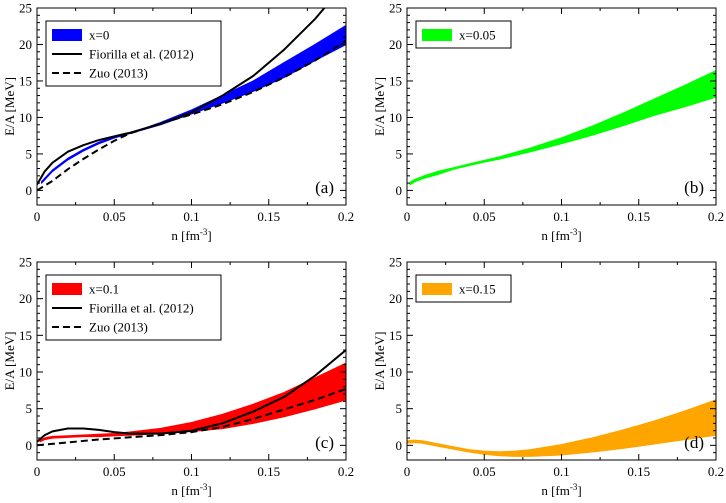 The width and height of the screenshot is (726, 503). I want to click on legend-label: x=0.05, so click(477, 35).